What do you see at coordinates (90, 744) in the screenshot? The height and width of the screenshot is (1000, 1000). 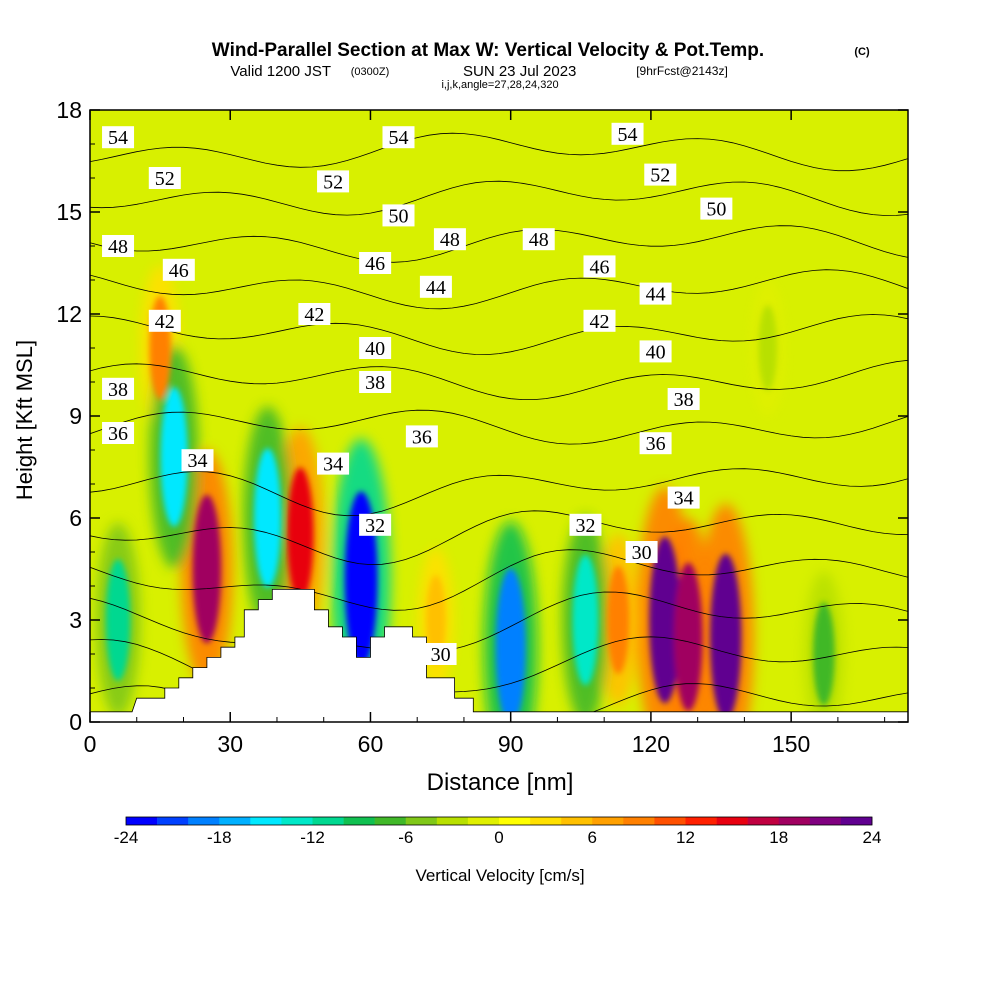 I see `x-tick-label: 0` at bounding box center [90, 744].